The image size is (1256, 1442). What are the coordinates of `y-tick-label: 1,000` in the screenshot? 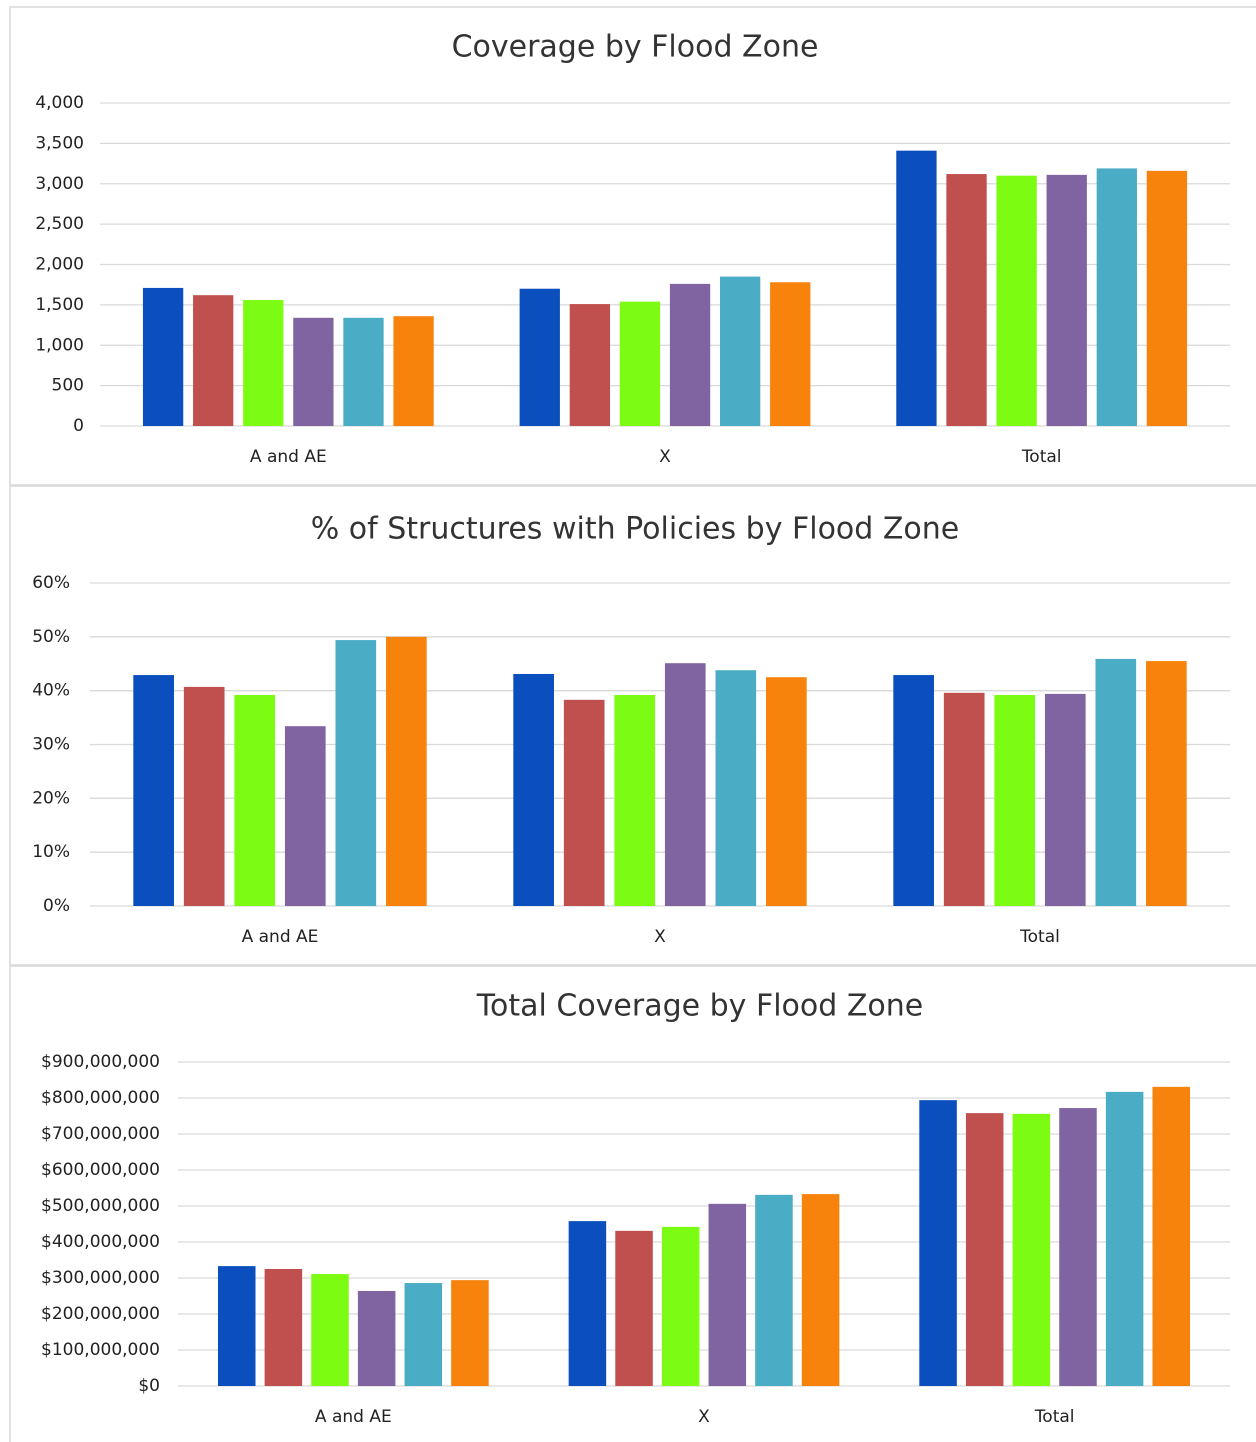 It's located at (59, 345).